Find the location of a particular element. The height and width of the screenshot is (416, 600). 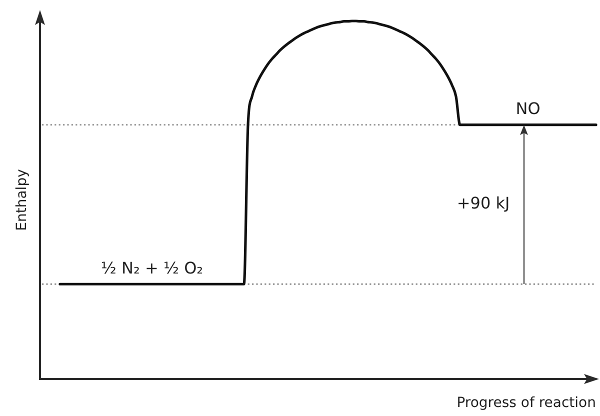

annotation: ½ N₂ + ½ O₂ is located at coordinates (152, 268).